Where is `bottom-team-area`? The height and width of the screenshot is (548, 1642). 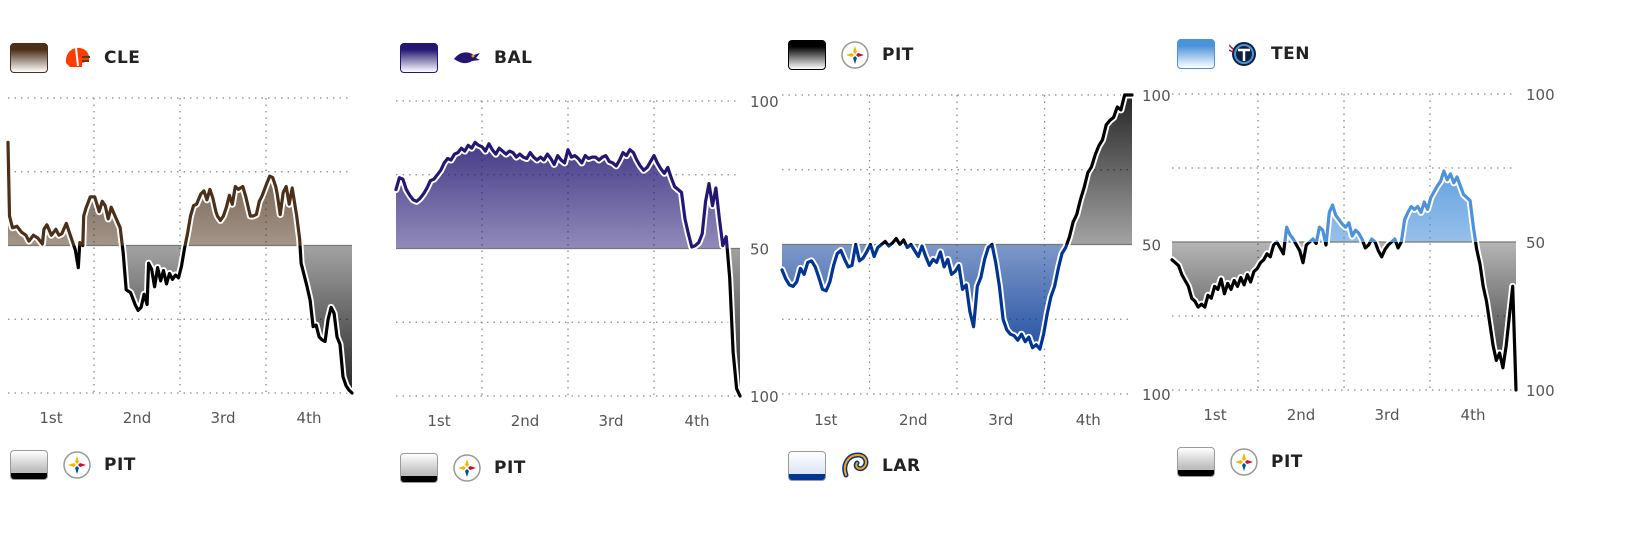 bottom-team-area is located at coordinates (180, 319).